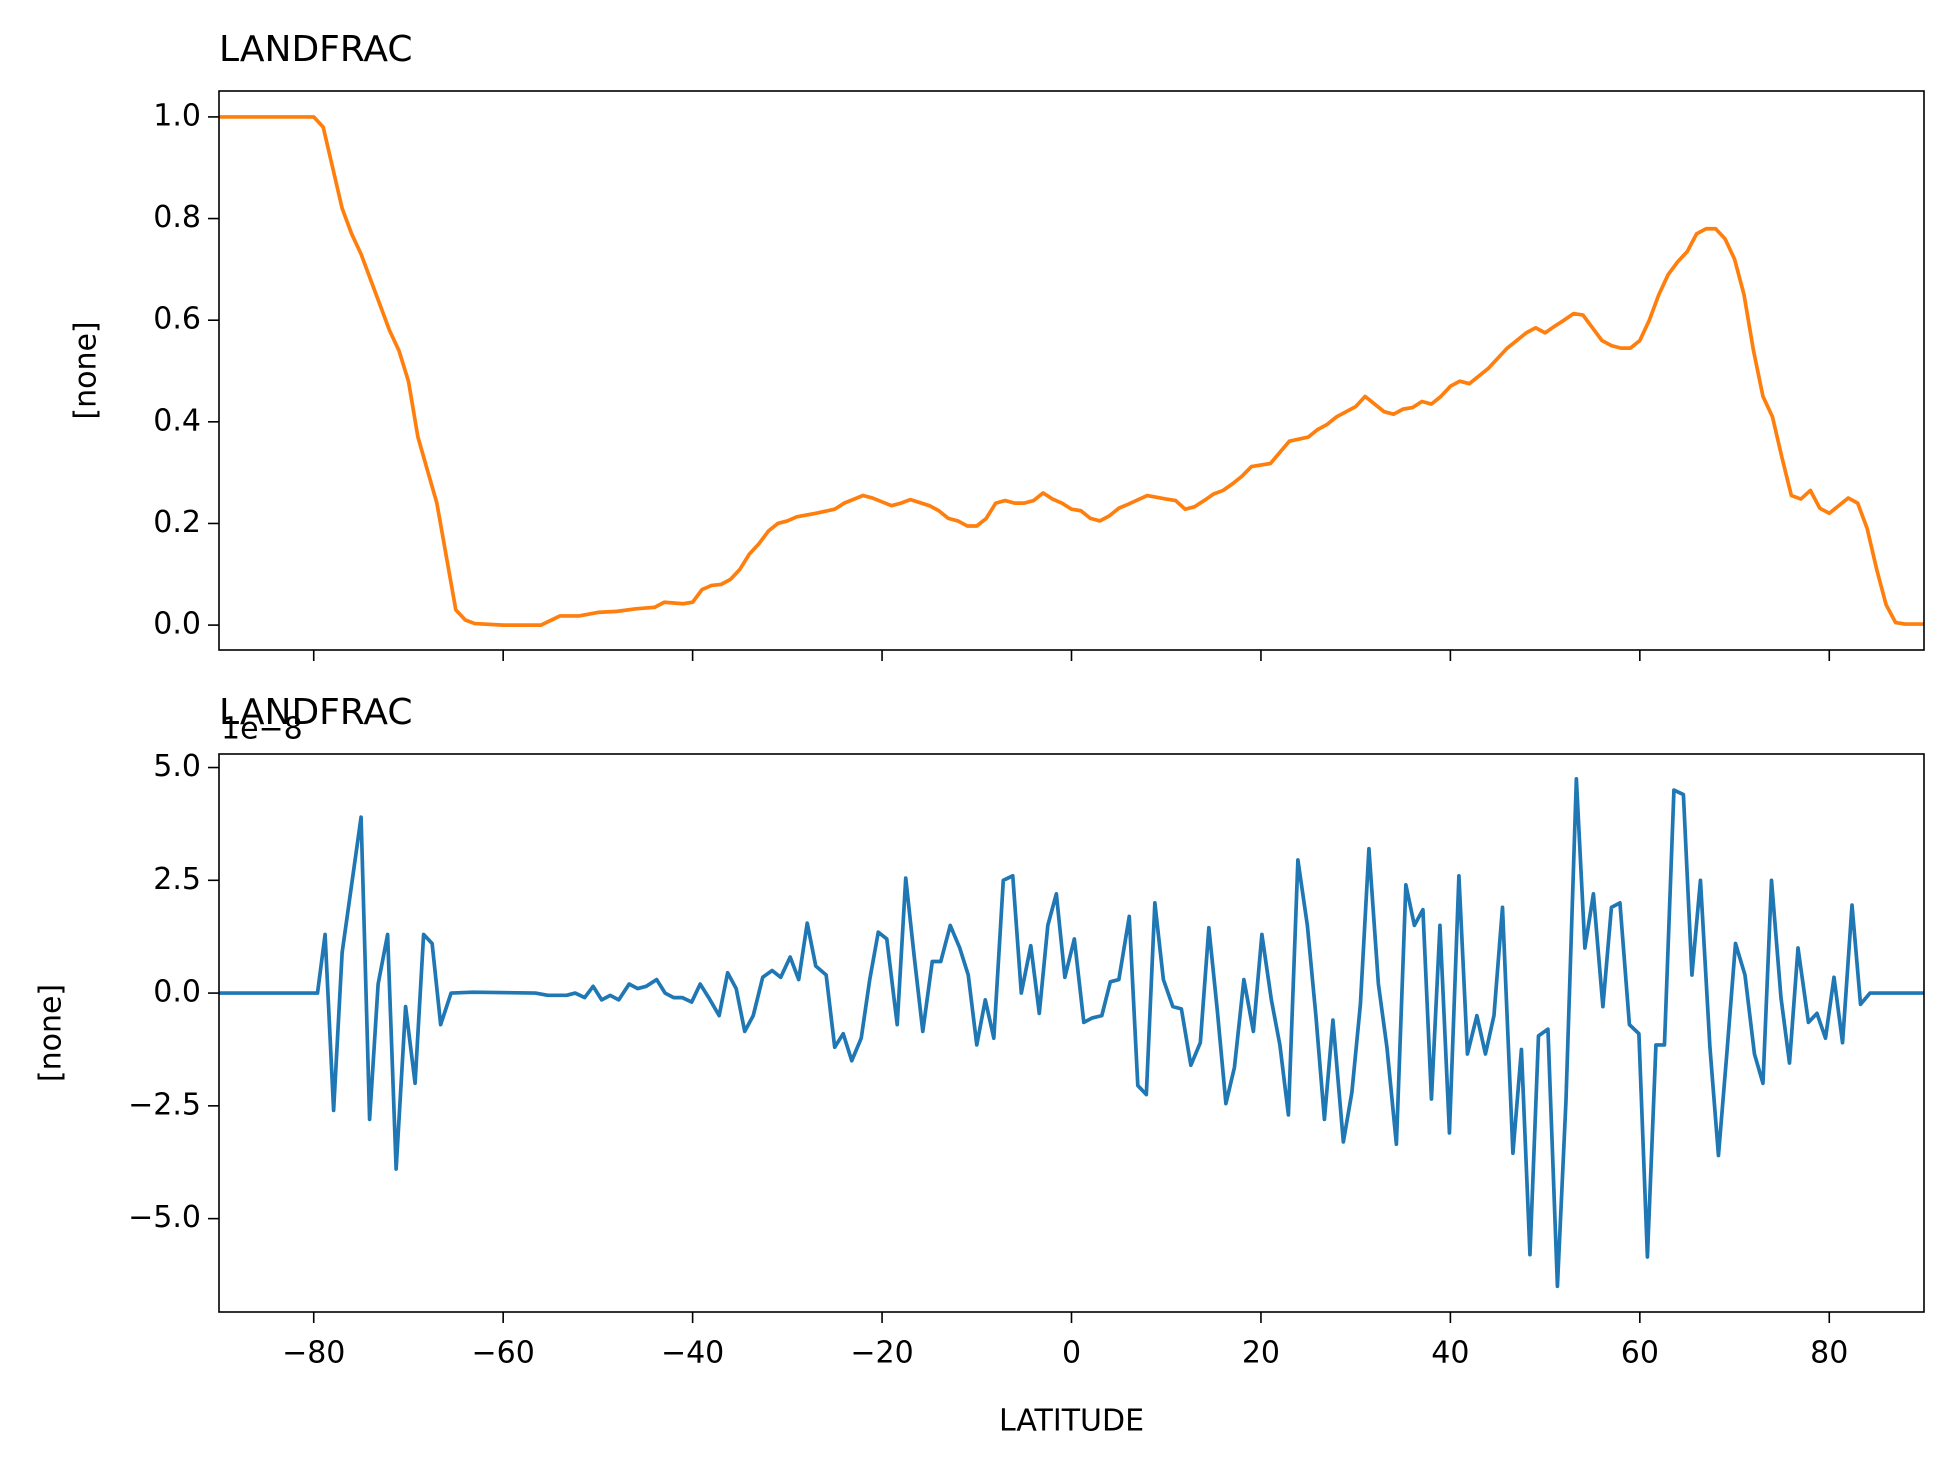 This screenshot has width=1954, height=1474. What do you see at coordinates (177, 115) in the screenshot?
I see `y-tick-label: 1.0` at bounding box center [177, 115].